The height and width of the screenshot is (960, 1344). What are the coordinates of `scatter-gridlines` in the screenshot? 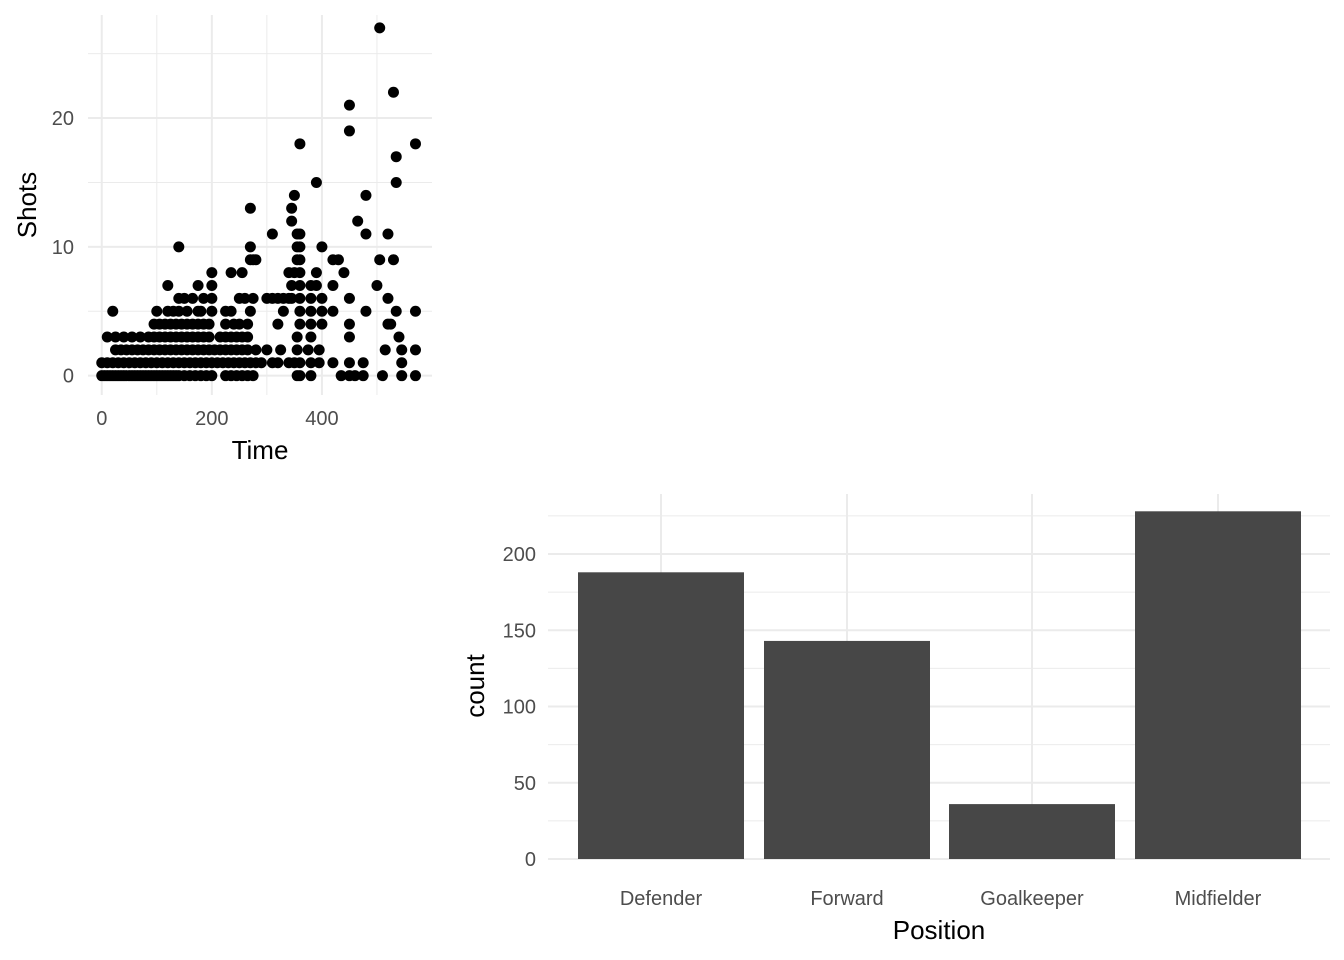 It's located at (260, 205).